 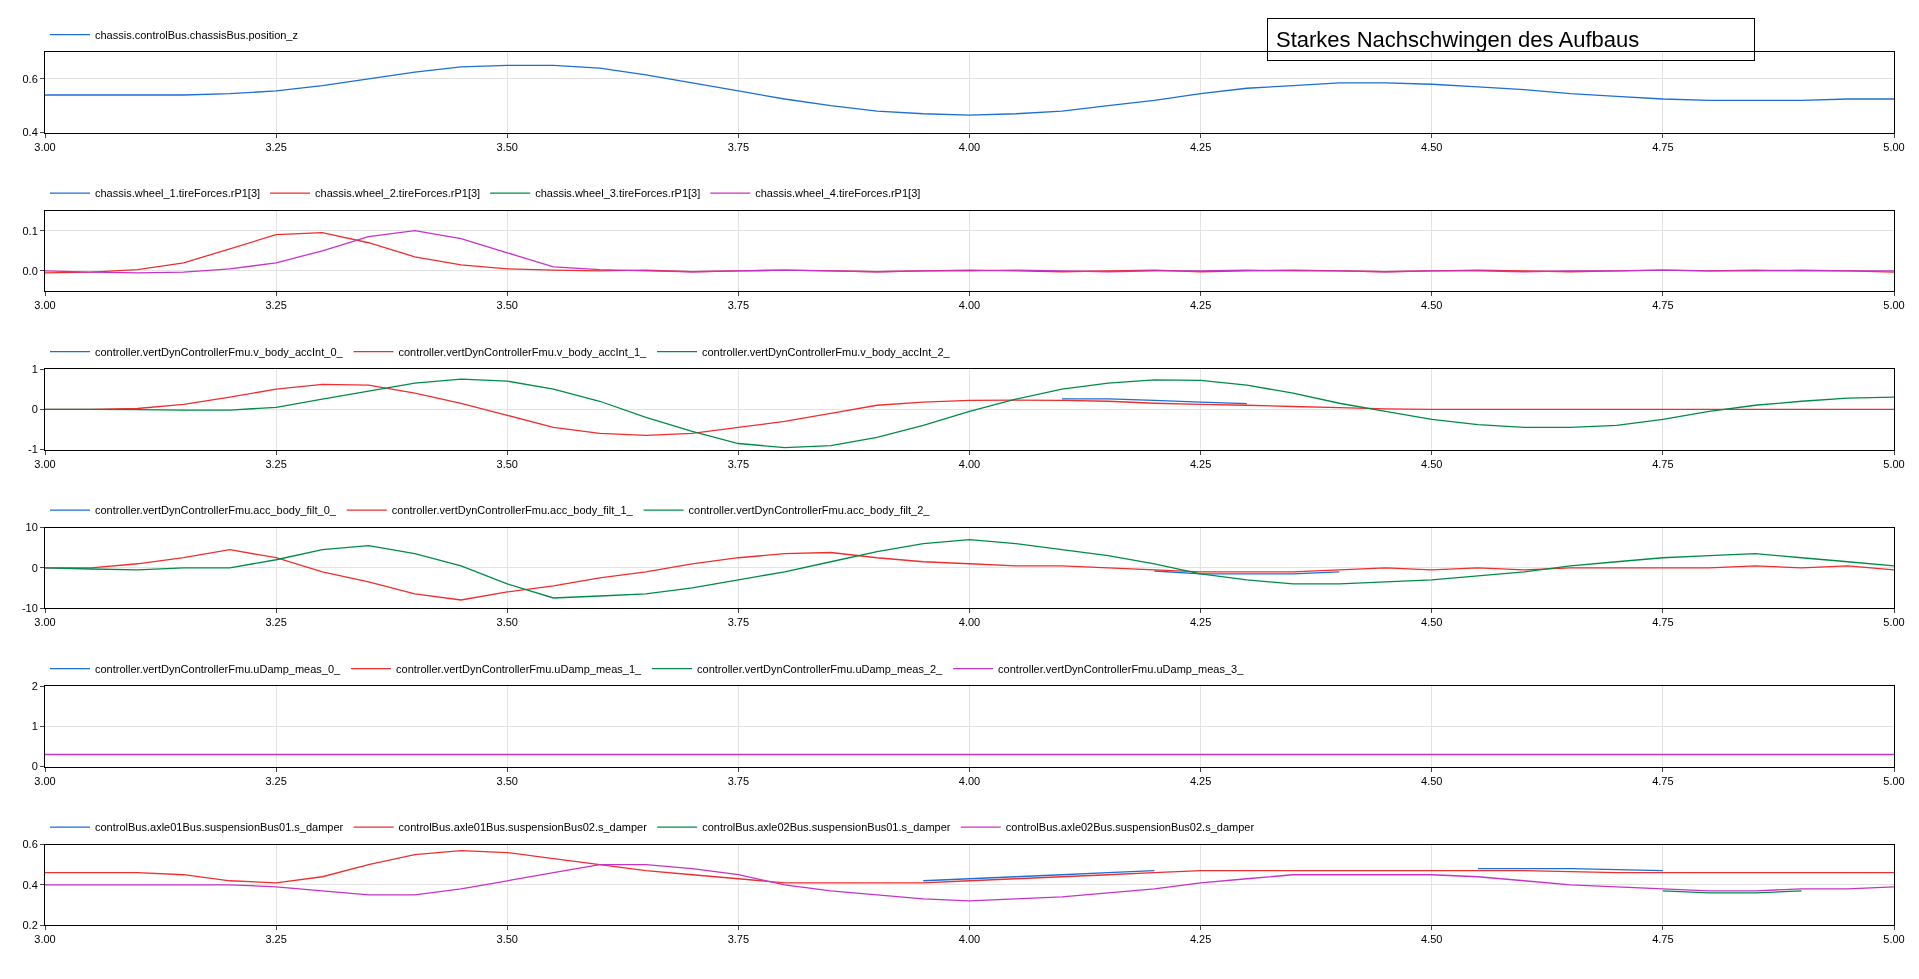 What do you see at coordinates (1121, 668) in the screenshot?
I see `legend-label: controller.vertDynControllerFmu.uDamp_meas_3_` at bounding box center [1121, 668].